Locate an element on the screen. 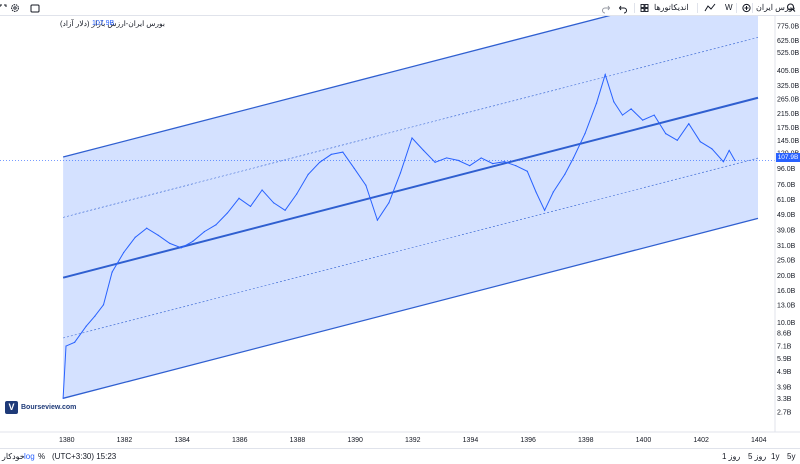 The width and height of the screenshot is (800, 464). time-tick-label: 1380 is located at coordinates (67, 440).